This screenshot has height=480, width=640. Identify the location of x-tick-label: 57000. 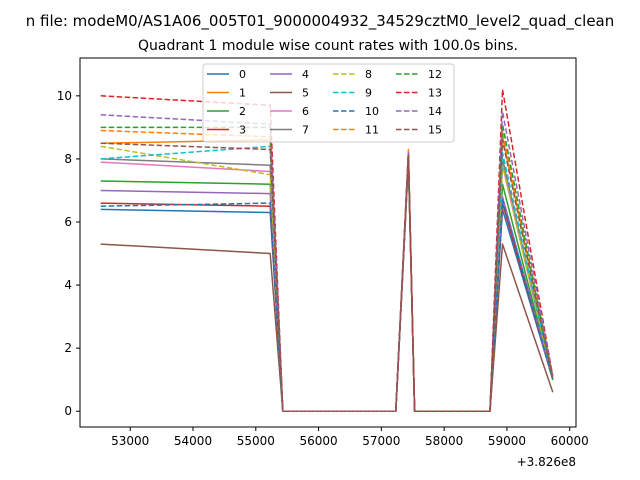
(381, 441).